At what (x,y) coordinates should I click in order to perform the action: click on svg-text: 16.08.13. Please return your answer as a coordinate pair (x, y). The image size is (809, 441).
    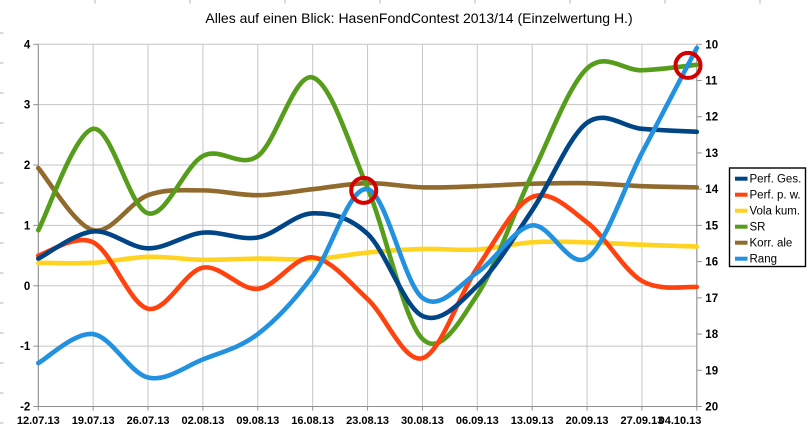
    Looking at the image, I should click on (312, 421).